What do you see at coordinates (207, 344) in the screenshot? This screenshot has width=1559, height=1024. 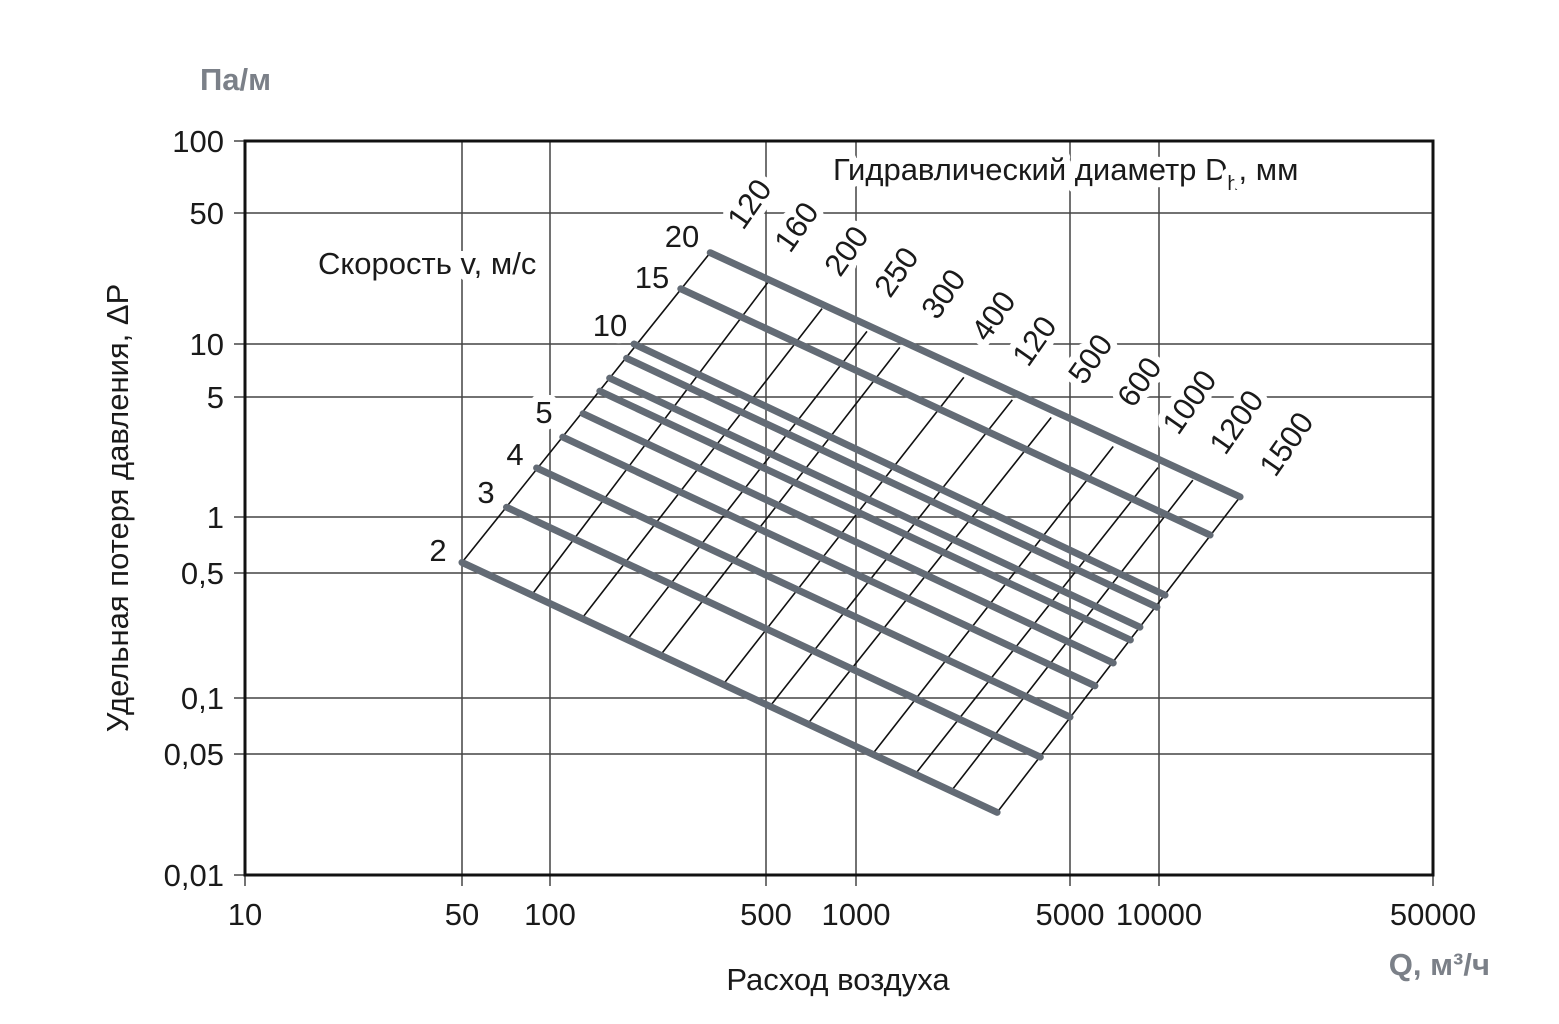 I see `y-tick-label: 10` at bounding box center [207, 344].